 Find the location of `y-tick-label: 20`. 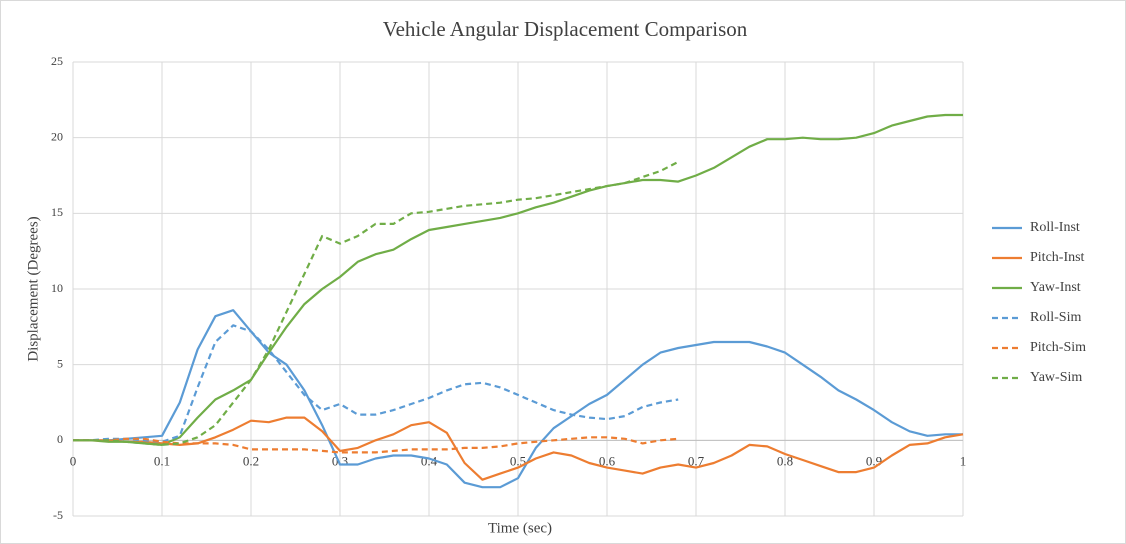

y-tick-label: 20 is located at coordinates (57, 136).